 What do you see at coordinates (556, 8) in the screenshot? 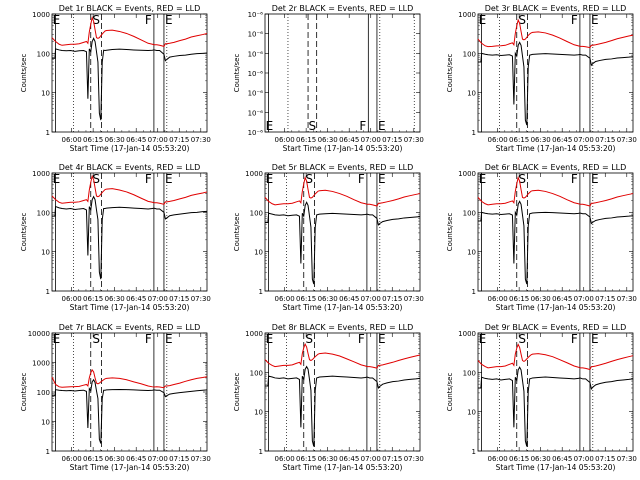
I see `panel-title: Det 3r BLACK = Events, RED = LLD` at bounding box center [556, 8].